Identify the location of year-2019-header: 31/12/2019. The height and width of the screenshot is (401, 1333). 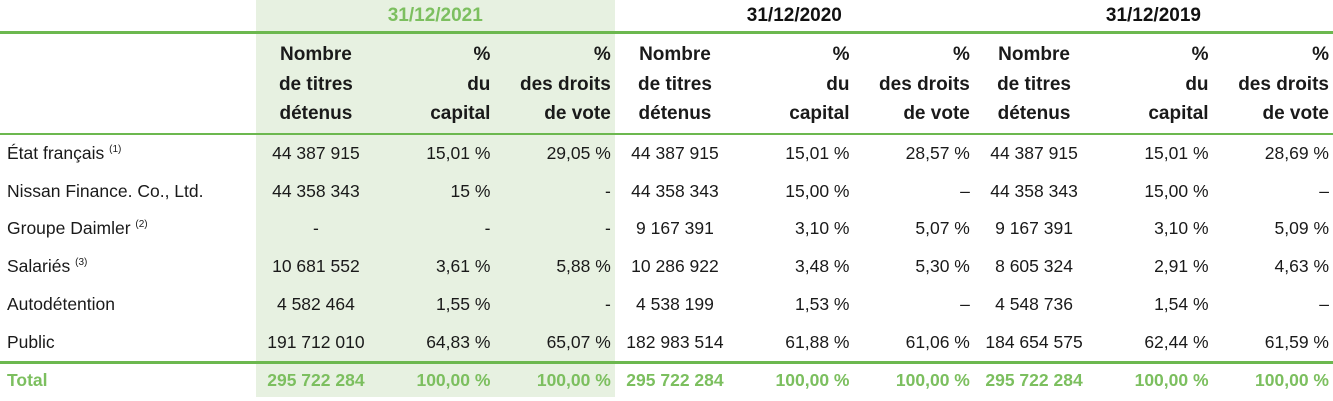
(1153, 15).